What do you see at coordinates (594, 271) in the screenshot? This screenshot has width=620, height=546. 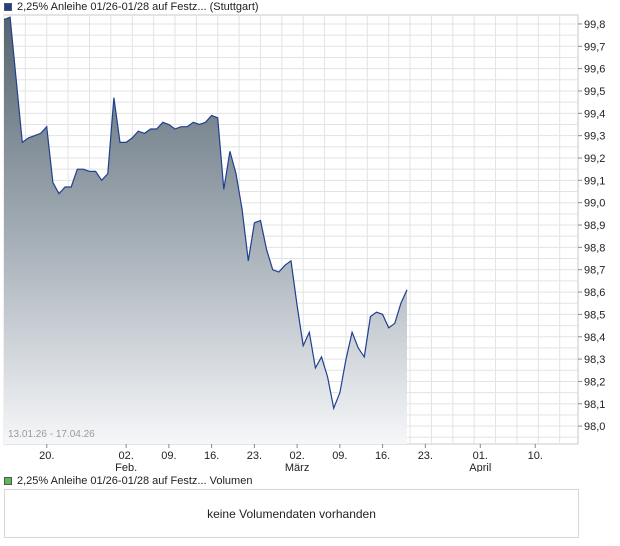 I see `y-tick-label: 98,7` at bounding box center [594, 271].